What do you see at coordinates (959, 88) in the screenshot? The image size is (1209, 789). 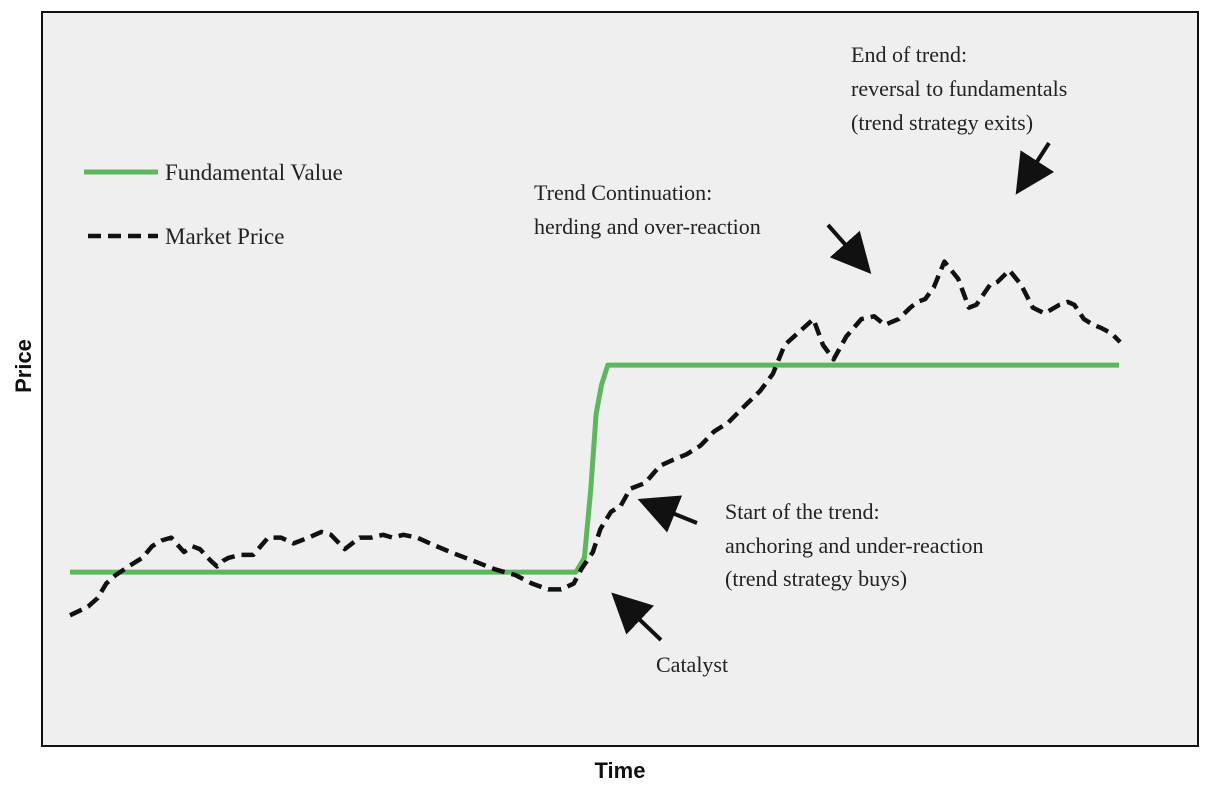 I see `annotation-end-line-2: reversal to fundamentals` at bounding box center [959, 88].